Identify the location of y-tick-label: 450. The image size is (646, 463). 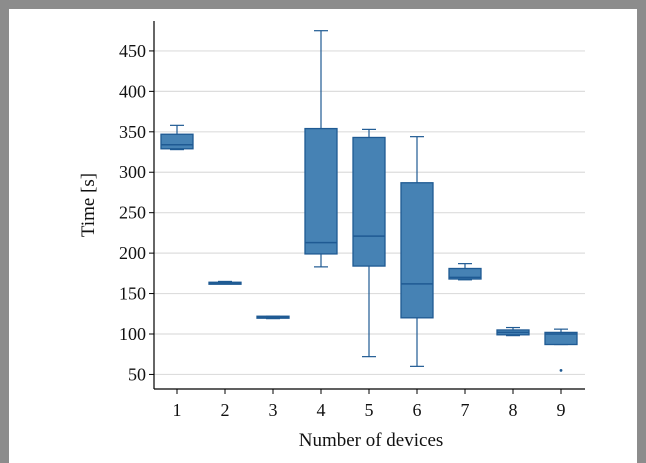
(132, 51).